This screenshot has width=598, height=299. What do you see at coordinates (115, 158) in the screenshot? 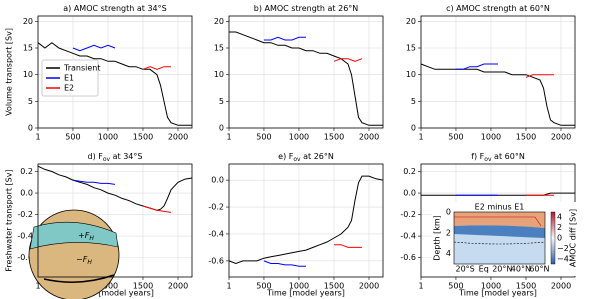
I see `panel-title: d) Fov at 34°S` at bounding box center [115, 158].